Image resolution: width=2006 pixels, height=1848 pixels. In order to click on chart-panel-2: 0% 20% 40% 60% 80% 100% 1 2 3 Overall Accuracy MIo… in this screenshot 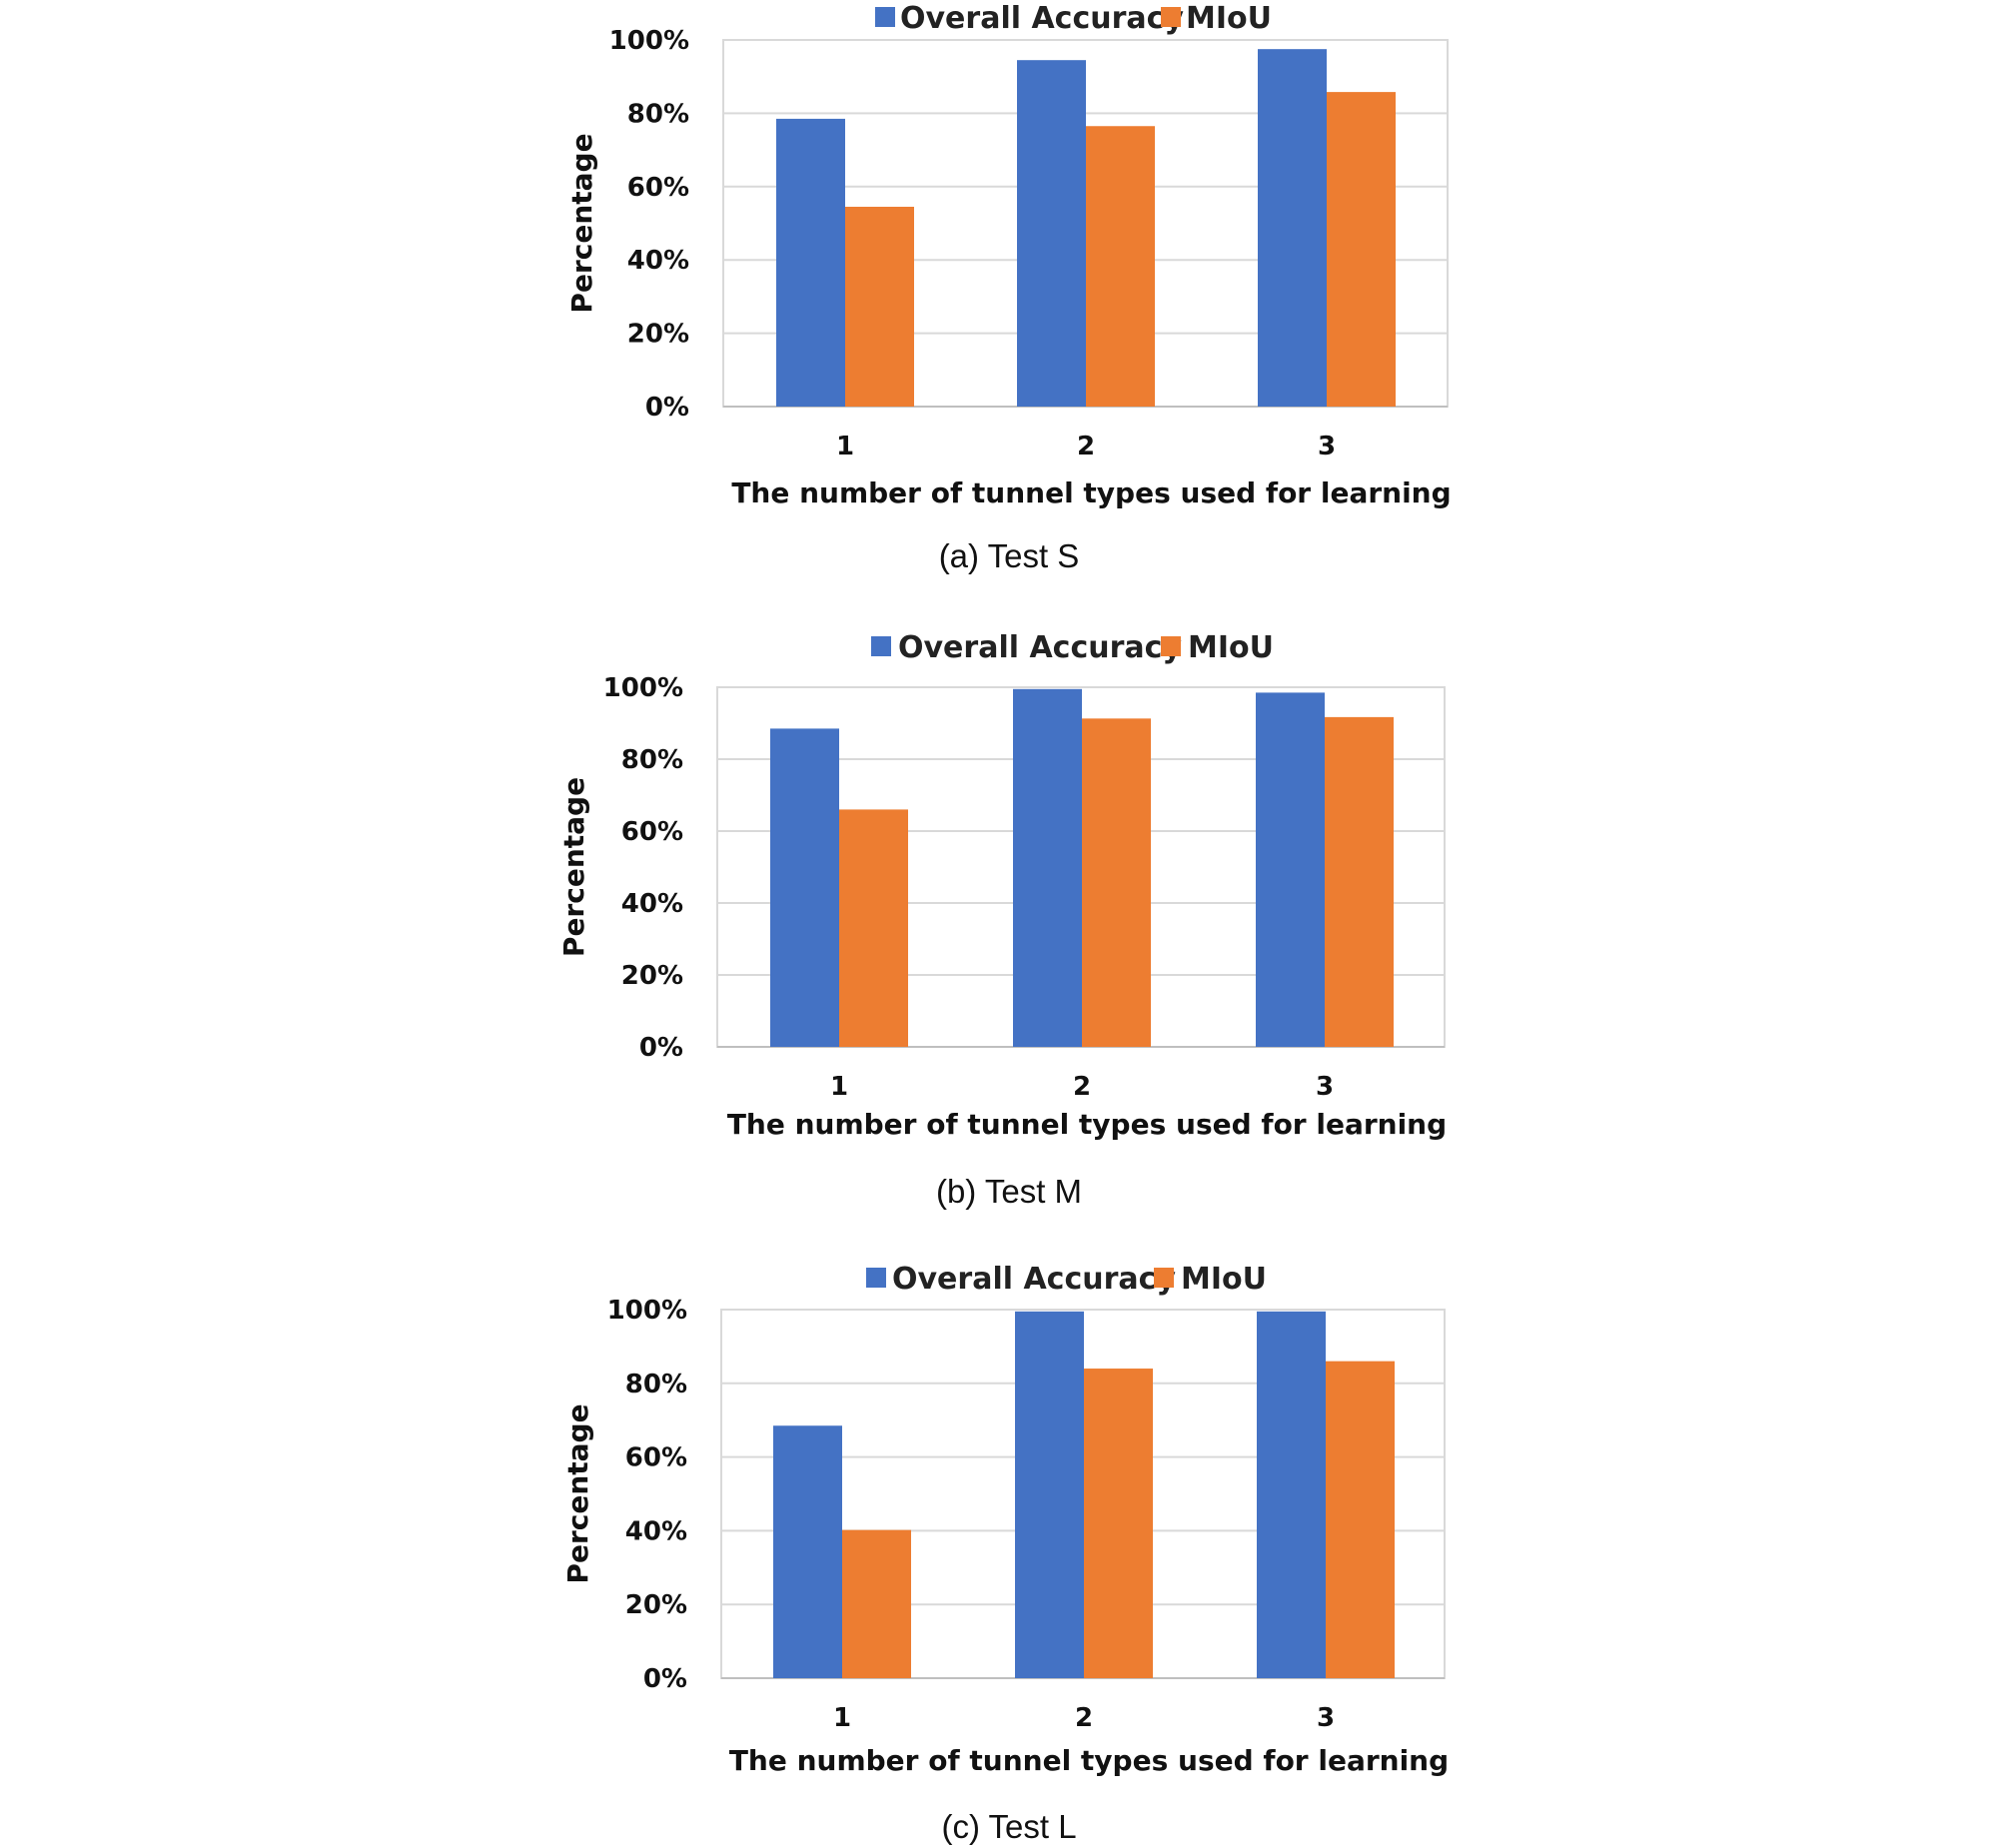, I will do `click(1002, 920)`.